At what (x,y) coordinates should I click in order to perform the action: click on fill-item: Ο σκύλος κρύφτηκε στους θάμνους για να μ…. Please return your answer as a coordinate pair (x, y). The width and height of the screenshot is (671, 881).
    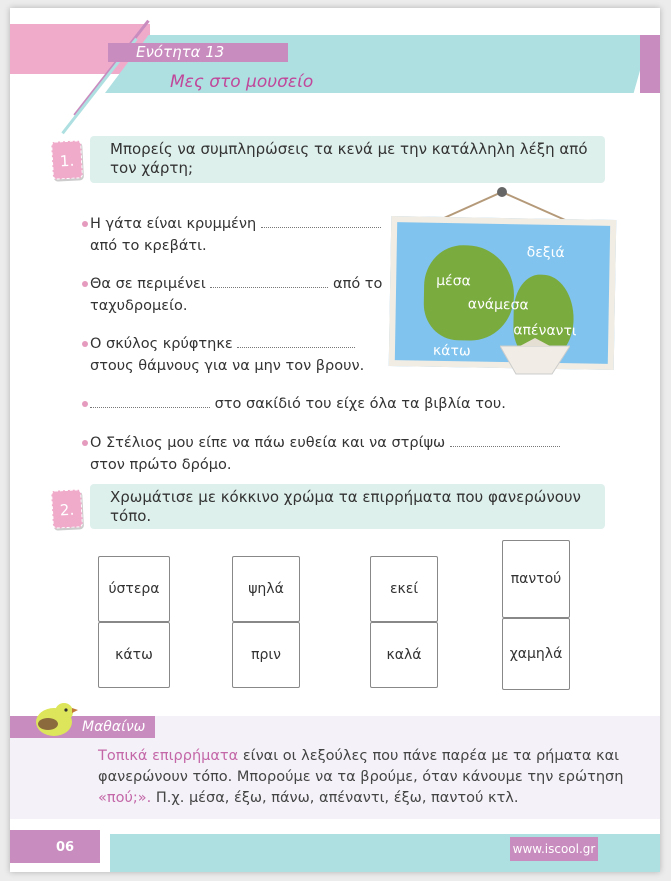
    Looking at the image, I should click on (236, 355).